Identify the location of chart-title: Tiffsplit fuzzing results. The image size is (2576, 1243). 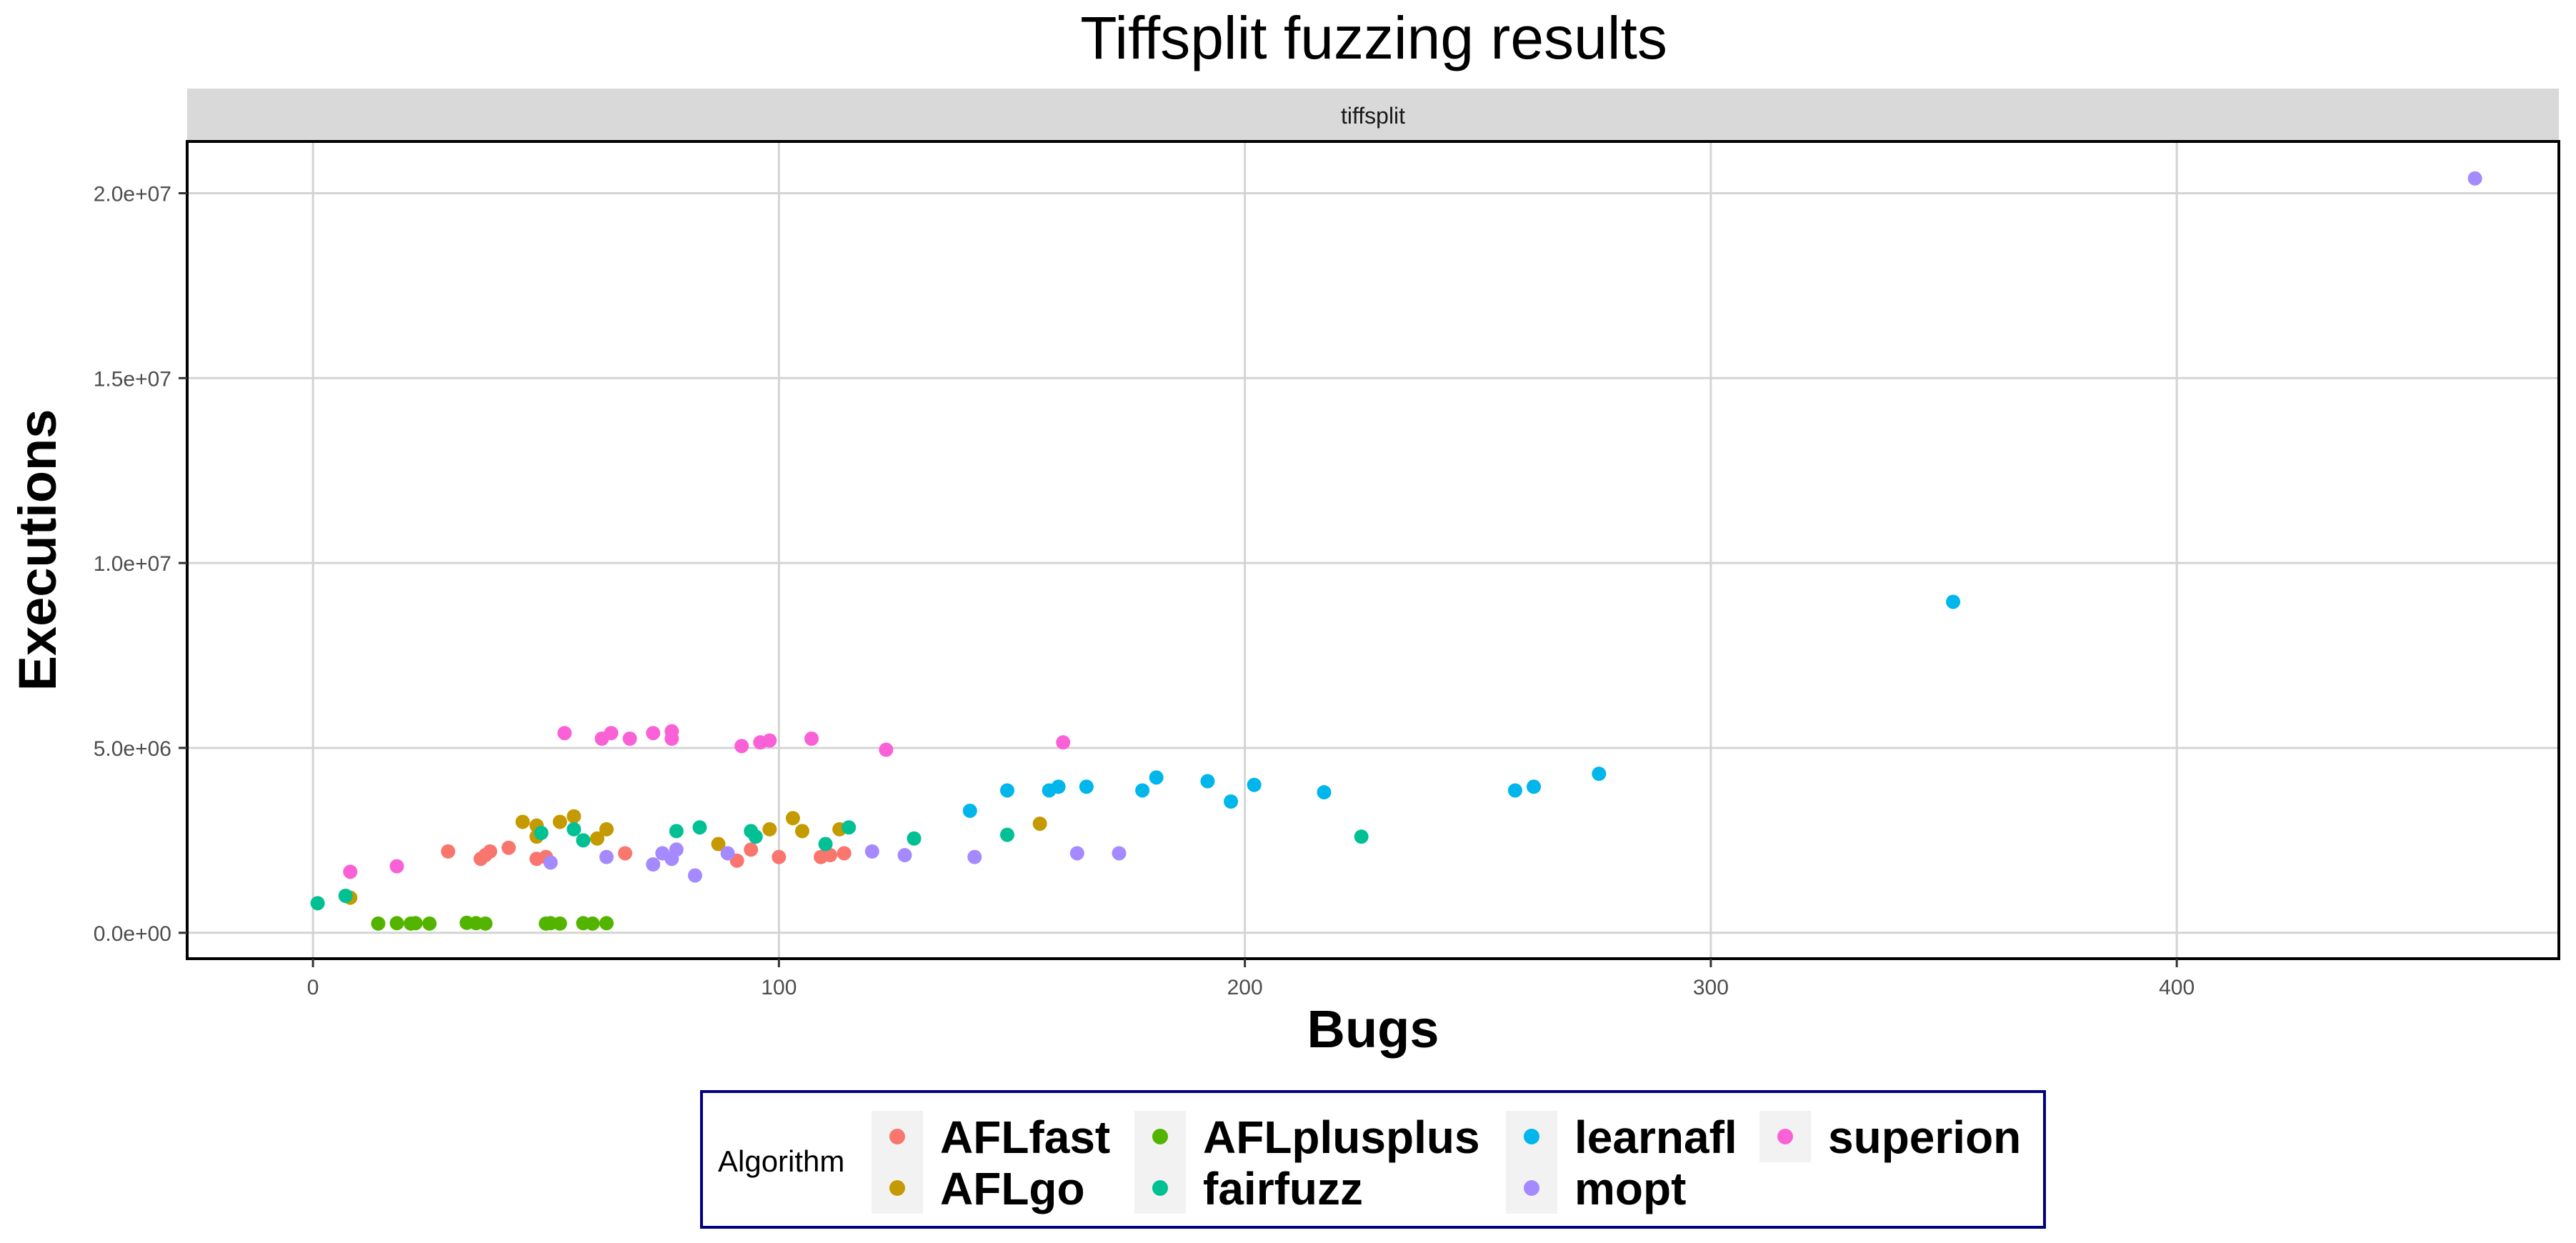
(1374, 37).